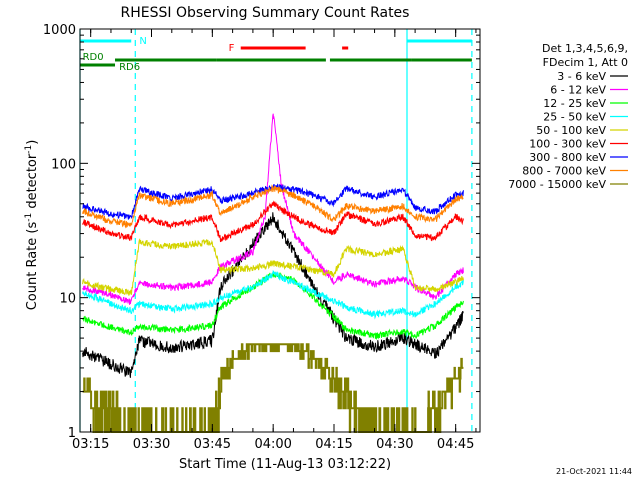 The width and height of the screenshot is (640, 484). Describe the element at coordinates (265, 13) in the screenshot. I see `chart-title: RHESSI Observing Summary Count Rates` at that location.